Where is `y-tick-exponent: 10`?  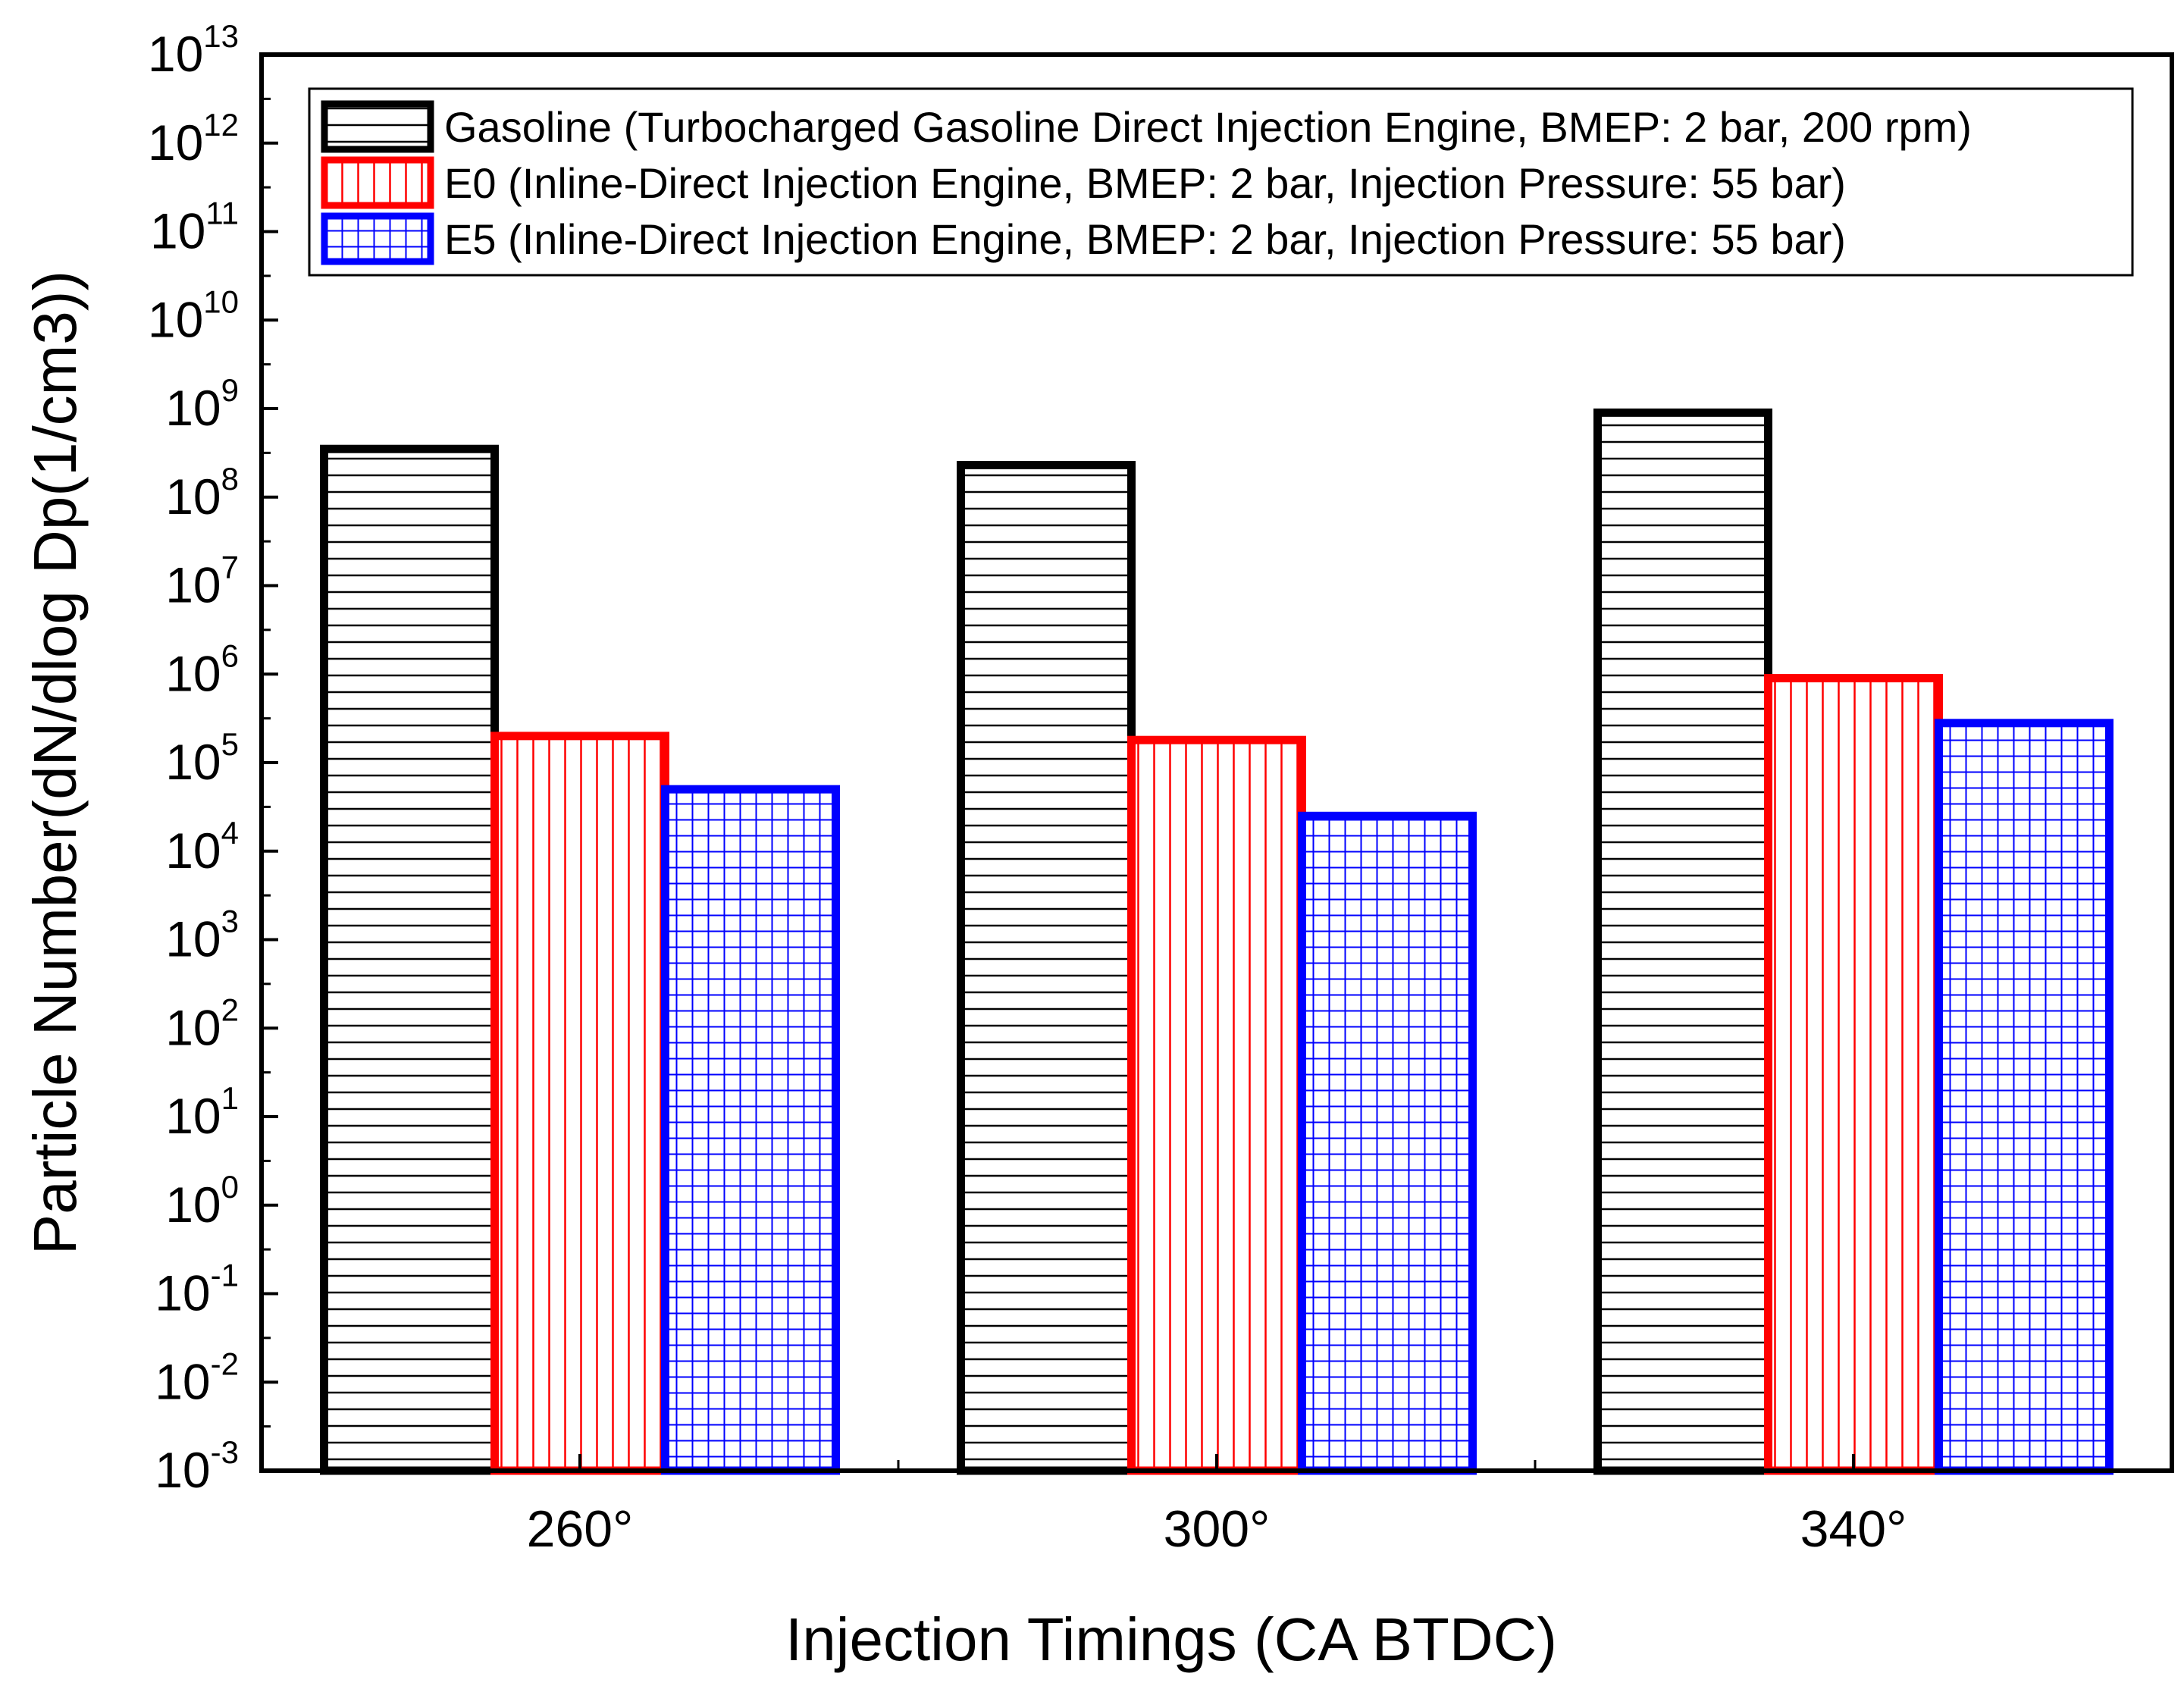 y-tick-exponent: 10 is located at coordinates (221, 302).